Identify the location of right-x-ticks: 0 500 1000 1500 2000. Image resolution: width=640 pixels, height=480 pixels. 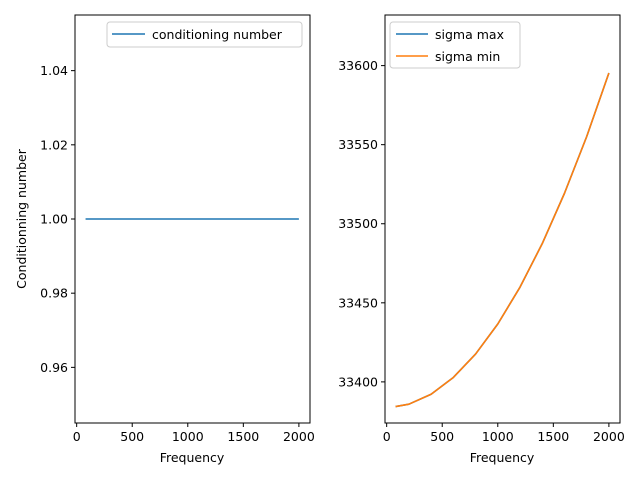
(504, 433).